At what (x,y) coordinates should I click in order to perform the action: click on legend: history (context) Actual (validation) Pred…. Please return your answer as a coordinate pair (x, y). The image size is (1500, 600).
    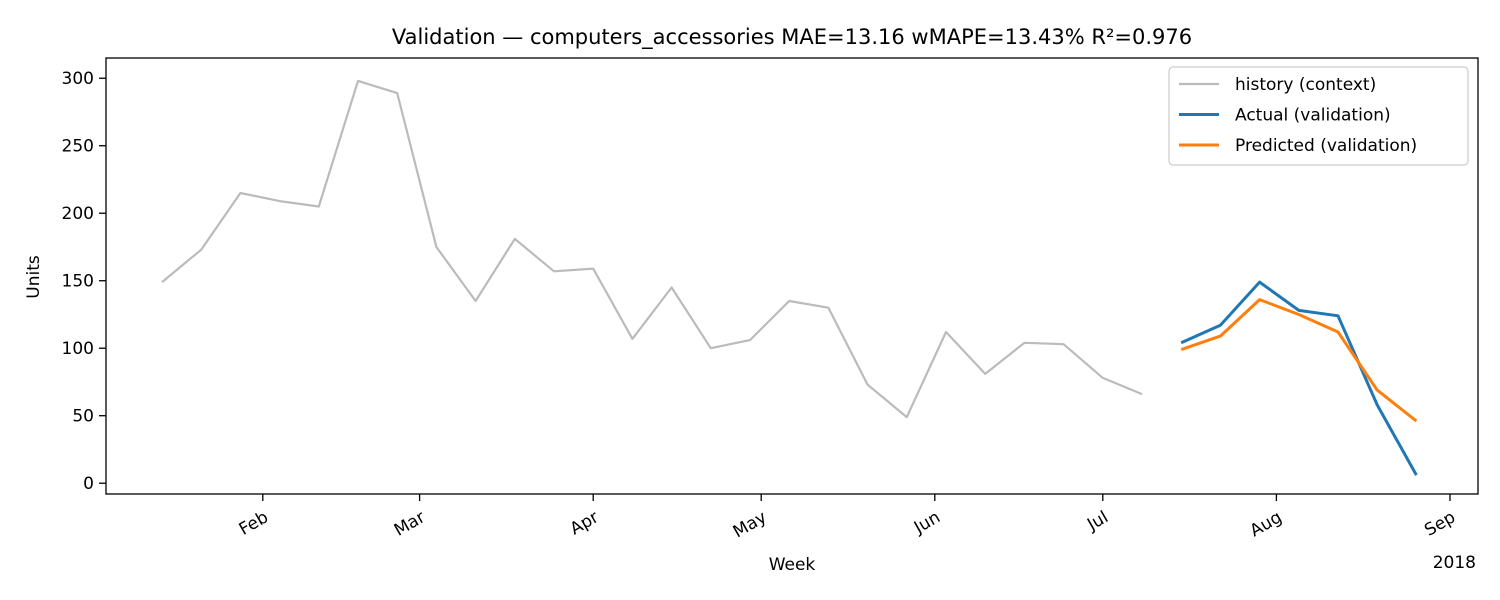
    Looking at the image, I should click on (1318, 116).